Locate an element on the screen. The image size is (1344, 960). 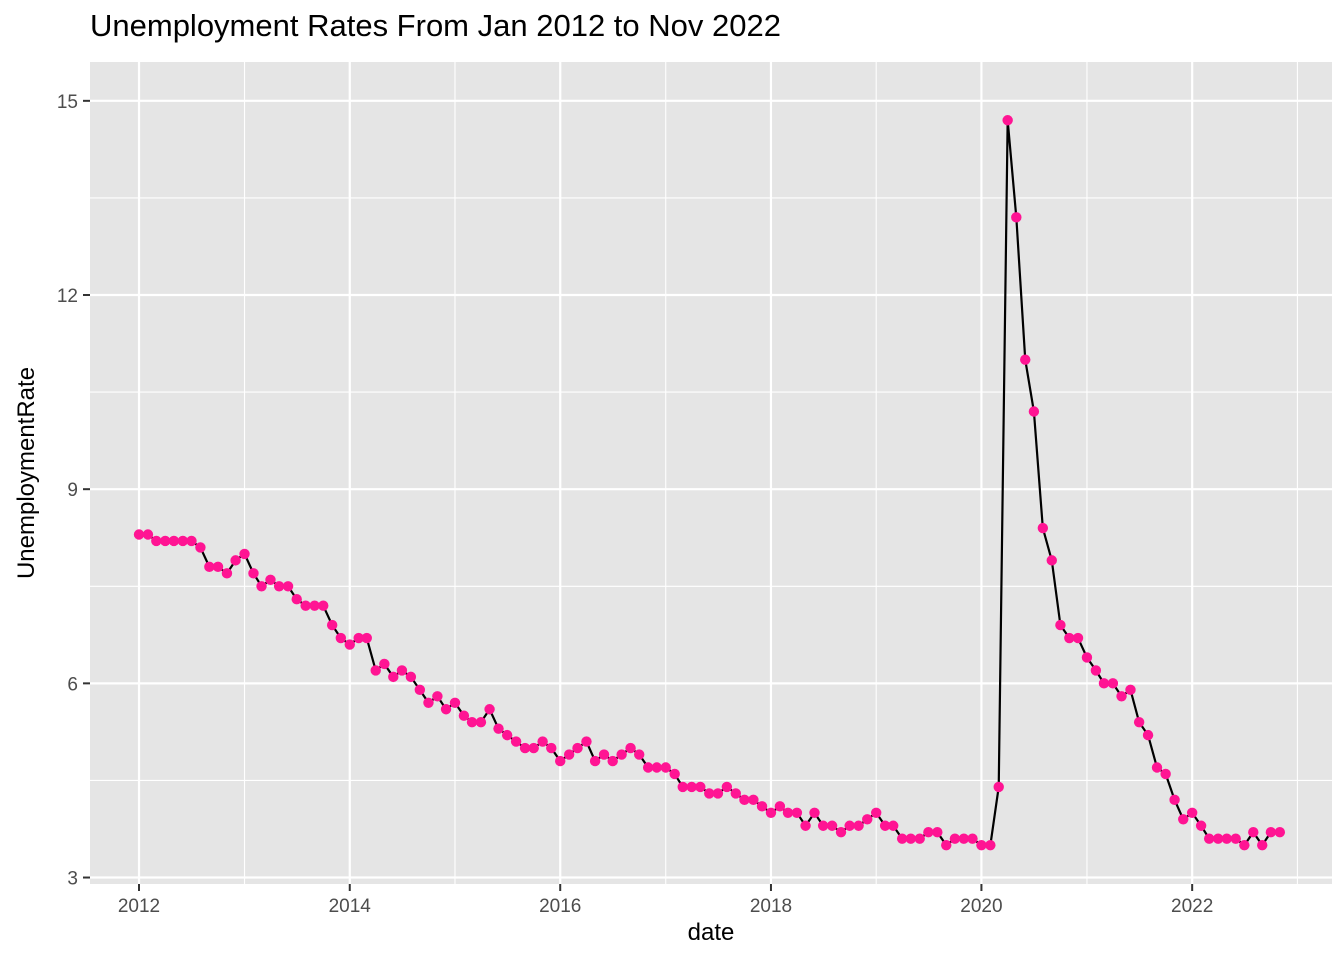
y-tick-labels: 3 6 9 12 15 is located at coordinates (67, 491).